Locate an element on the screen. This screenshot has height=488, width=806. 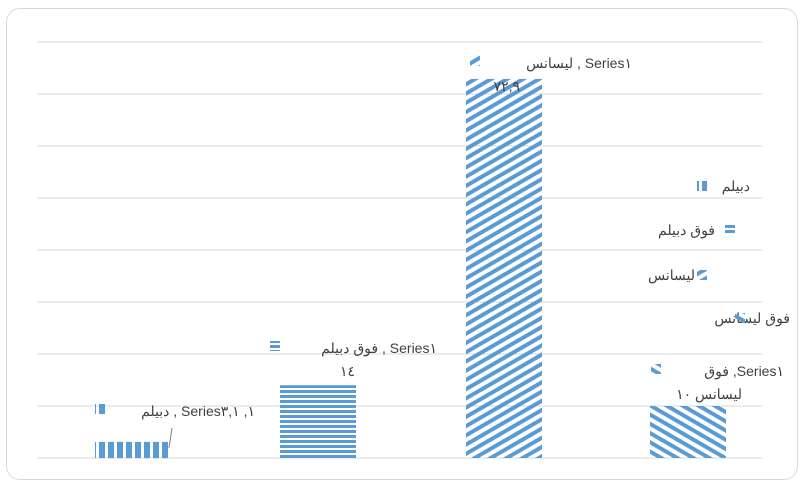
data-label: دبيلم , Series١, ٣,١ is located at coordinates (198, 411).